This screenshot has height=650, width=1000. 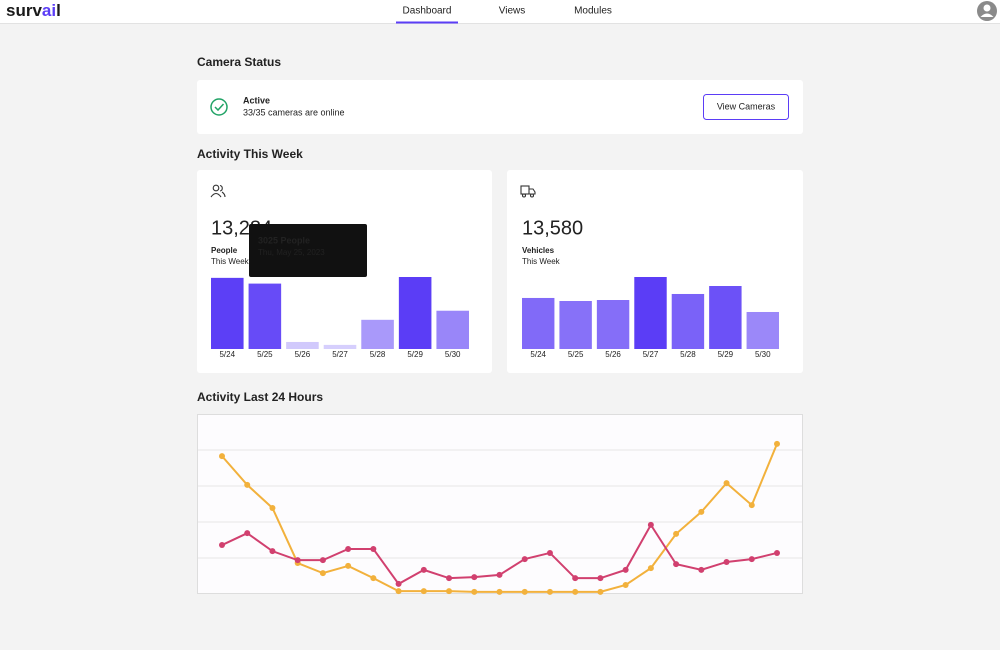 What do you see at coordinates (224, 250) in the screenshot?
I see `metric-label: People` at bounding box center [224, 250].